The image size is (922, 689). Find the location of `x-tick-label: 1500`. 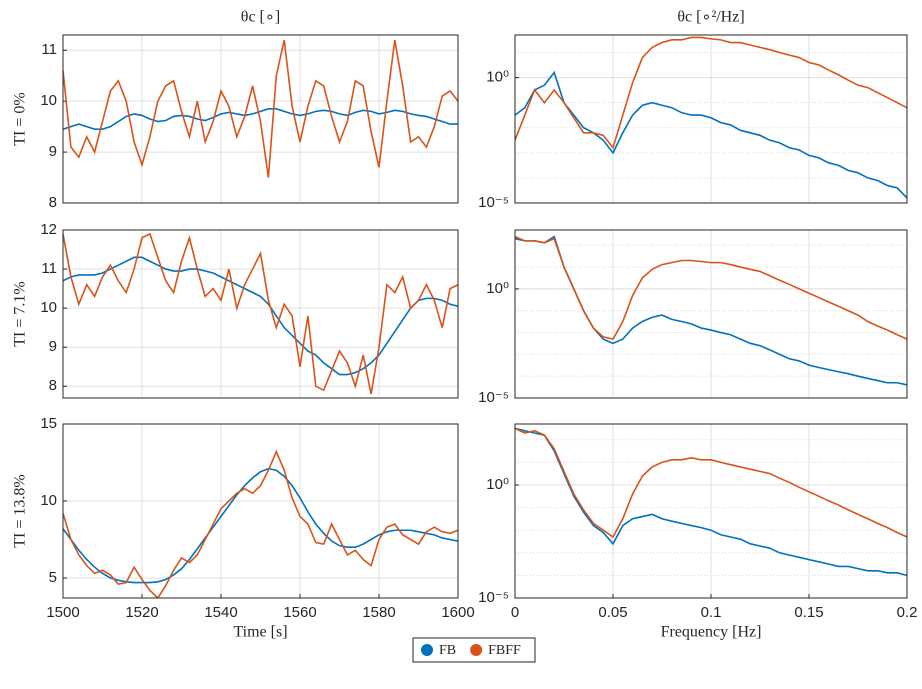

x-tick-label: 1500 is located at coordinates (62, 612).